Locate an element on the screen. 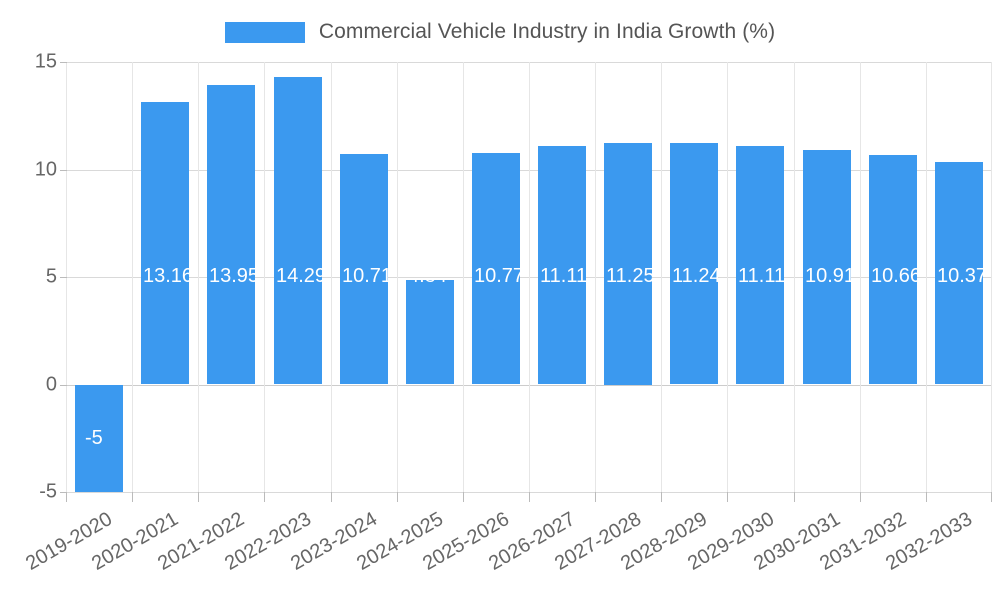  bar-value-label: 11.25 is located at coordinates (629, 276).